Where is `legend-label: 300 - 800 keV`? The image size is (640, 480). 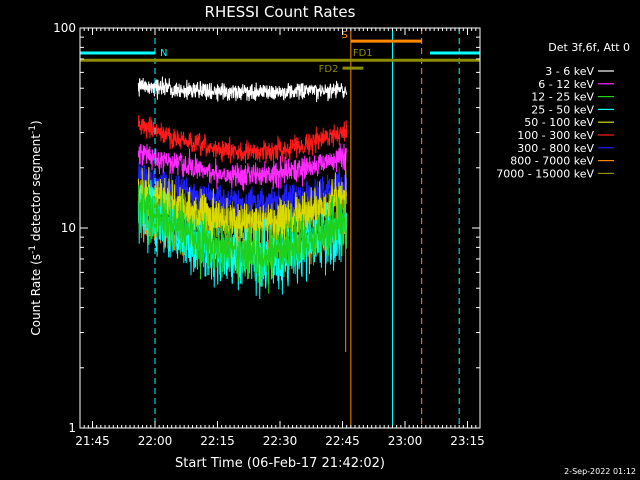 legend-label: 300 - 800 keV is located at coordinates (555, 148).